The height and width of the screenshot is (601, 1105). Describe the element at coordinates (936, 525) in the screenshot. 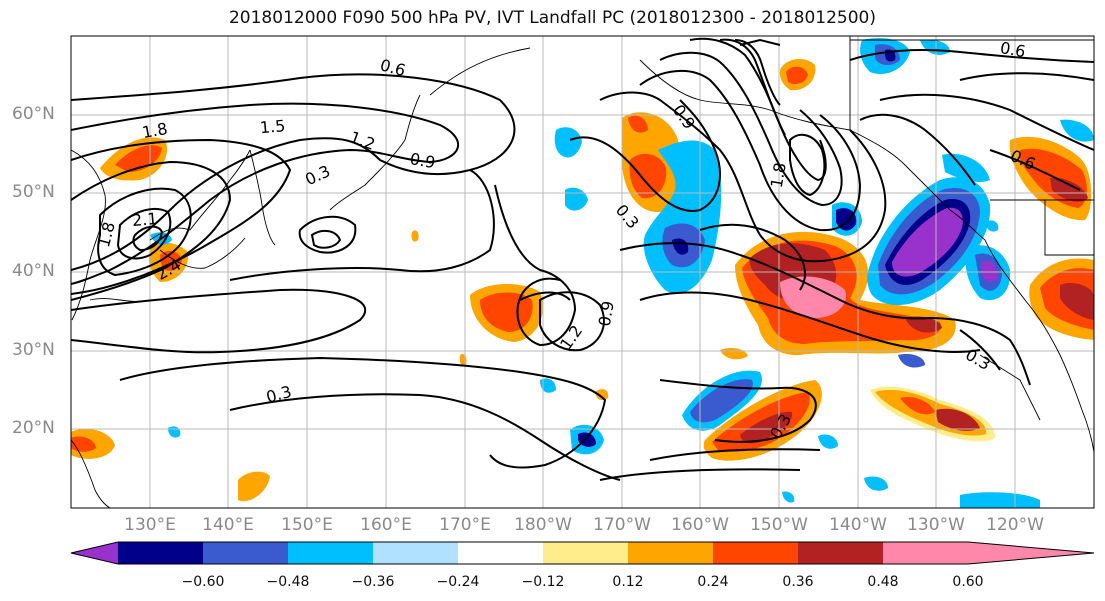

I see `lon-label: 130°W` at that location.